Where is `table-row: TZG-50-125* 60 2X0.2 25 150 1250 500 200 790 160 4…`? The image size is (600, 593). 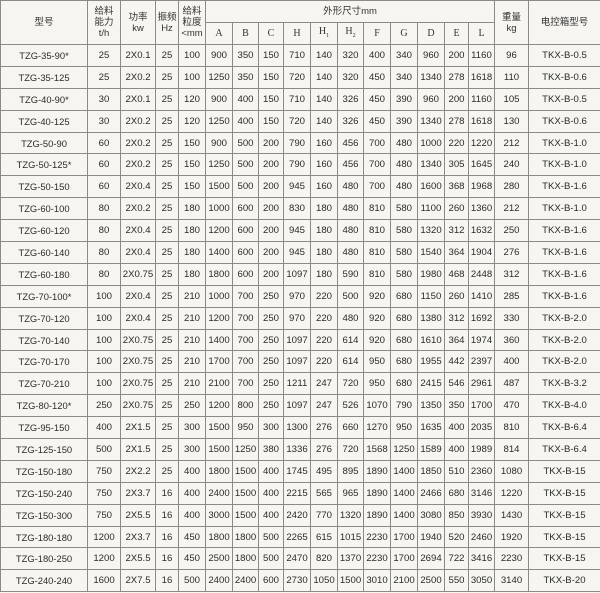
table-row: TZG-50-125* 60 2X0.2 25 150 1250 500 200 790 160 4… is located at coordinates (300, 165).